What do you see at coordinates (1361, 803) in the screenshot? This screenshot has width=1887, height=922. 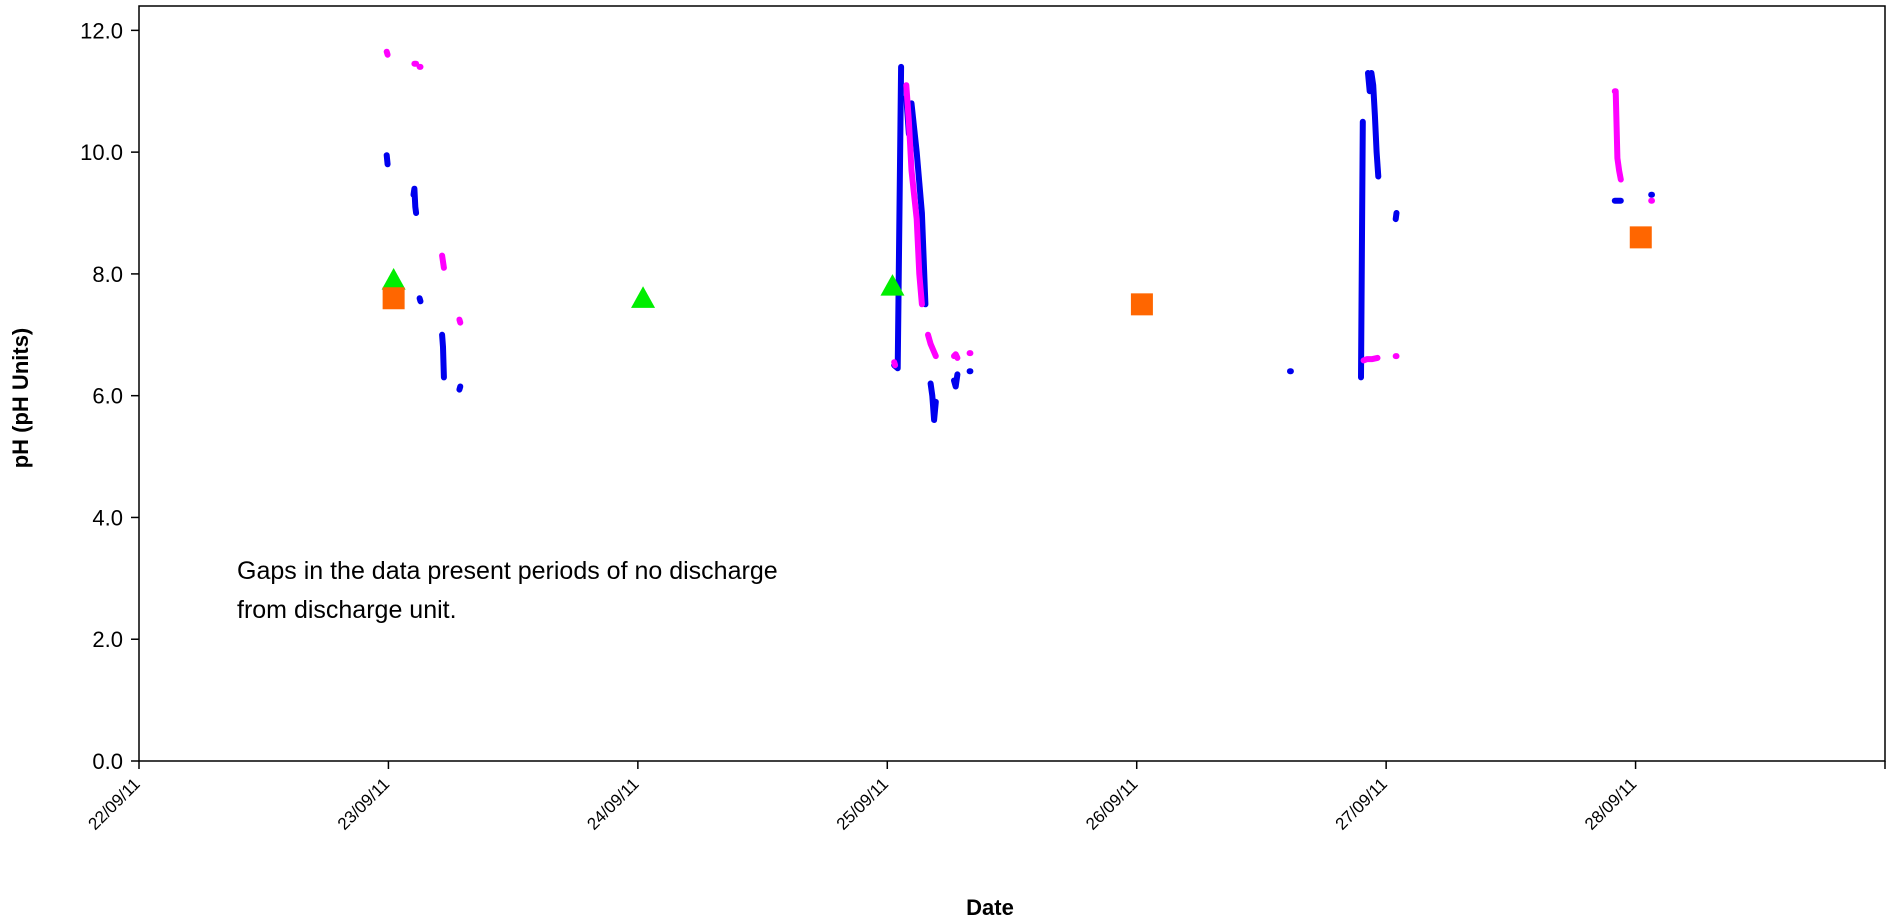 I see `x-tick-label: 27/09/11` at bounding box center [1361, 803].